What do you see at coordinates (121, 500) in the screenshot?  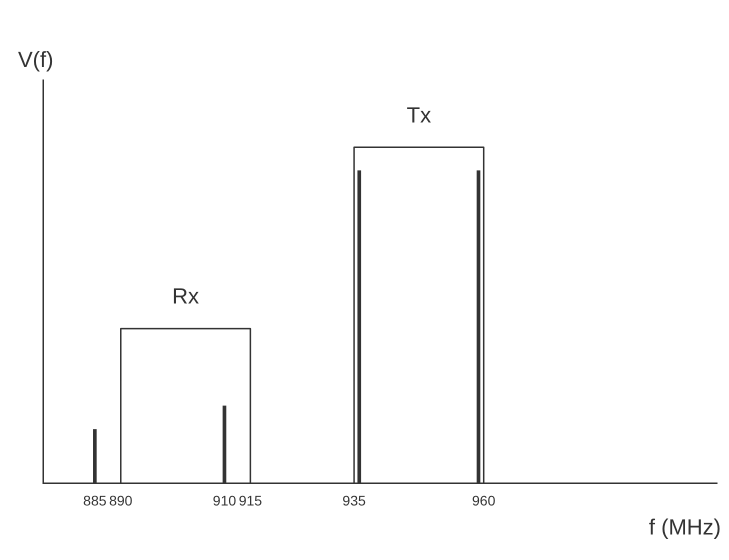 I see `x-tick-label: 890` at bounding box center [121, 500].